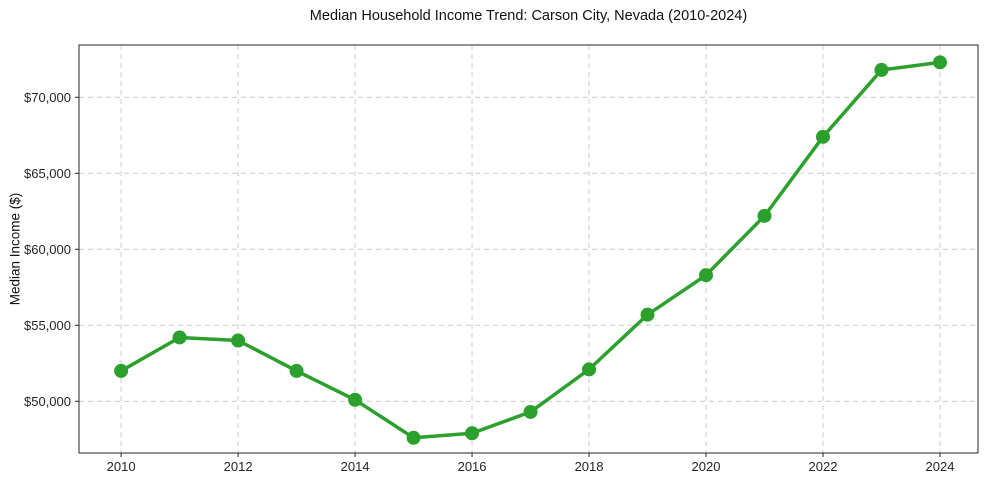 The height and width of the screenshot is (490, 989). Describe the element at coordinates (47, 325) in the screenshot. I see `y-tick-label: $55,000` at that location.